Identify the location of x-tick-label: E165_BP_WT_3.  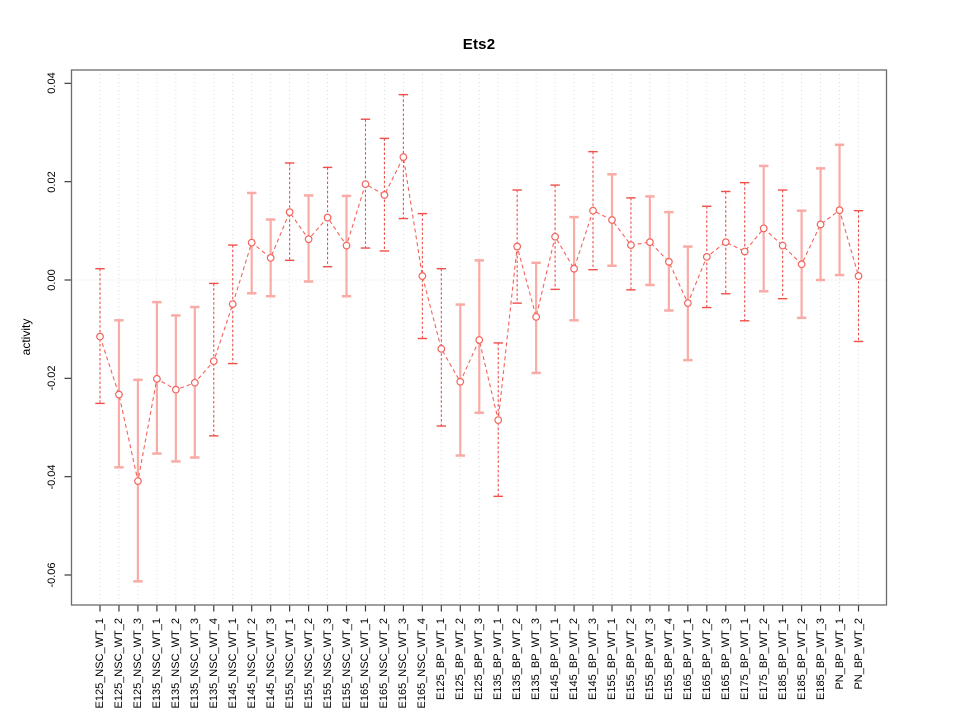
(725, 659).